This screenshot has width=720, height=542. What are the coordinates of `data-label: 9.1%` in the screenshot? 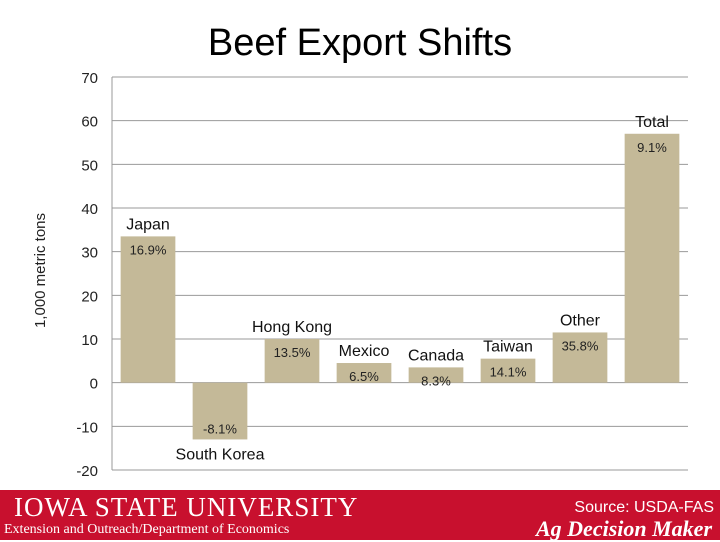 It's located at (652, 147).